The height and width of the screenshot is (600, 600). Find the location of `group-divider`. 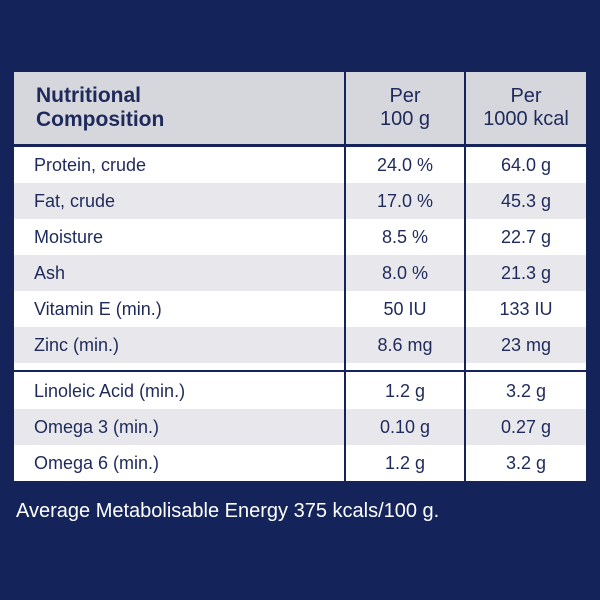

group-divider is located at coordinates (300, 371).